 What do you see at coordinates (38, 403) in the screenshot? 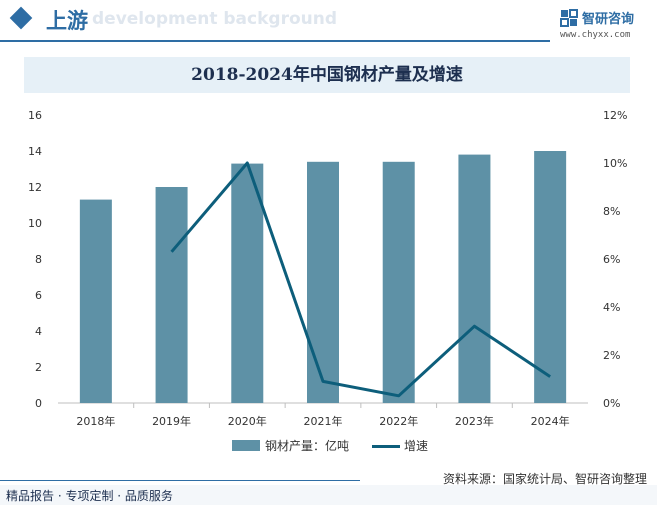
I see `y-left-tick-label: 0` at bounding box center [38, 403].